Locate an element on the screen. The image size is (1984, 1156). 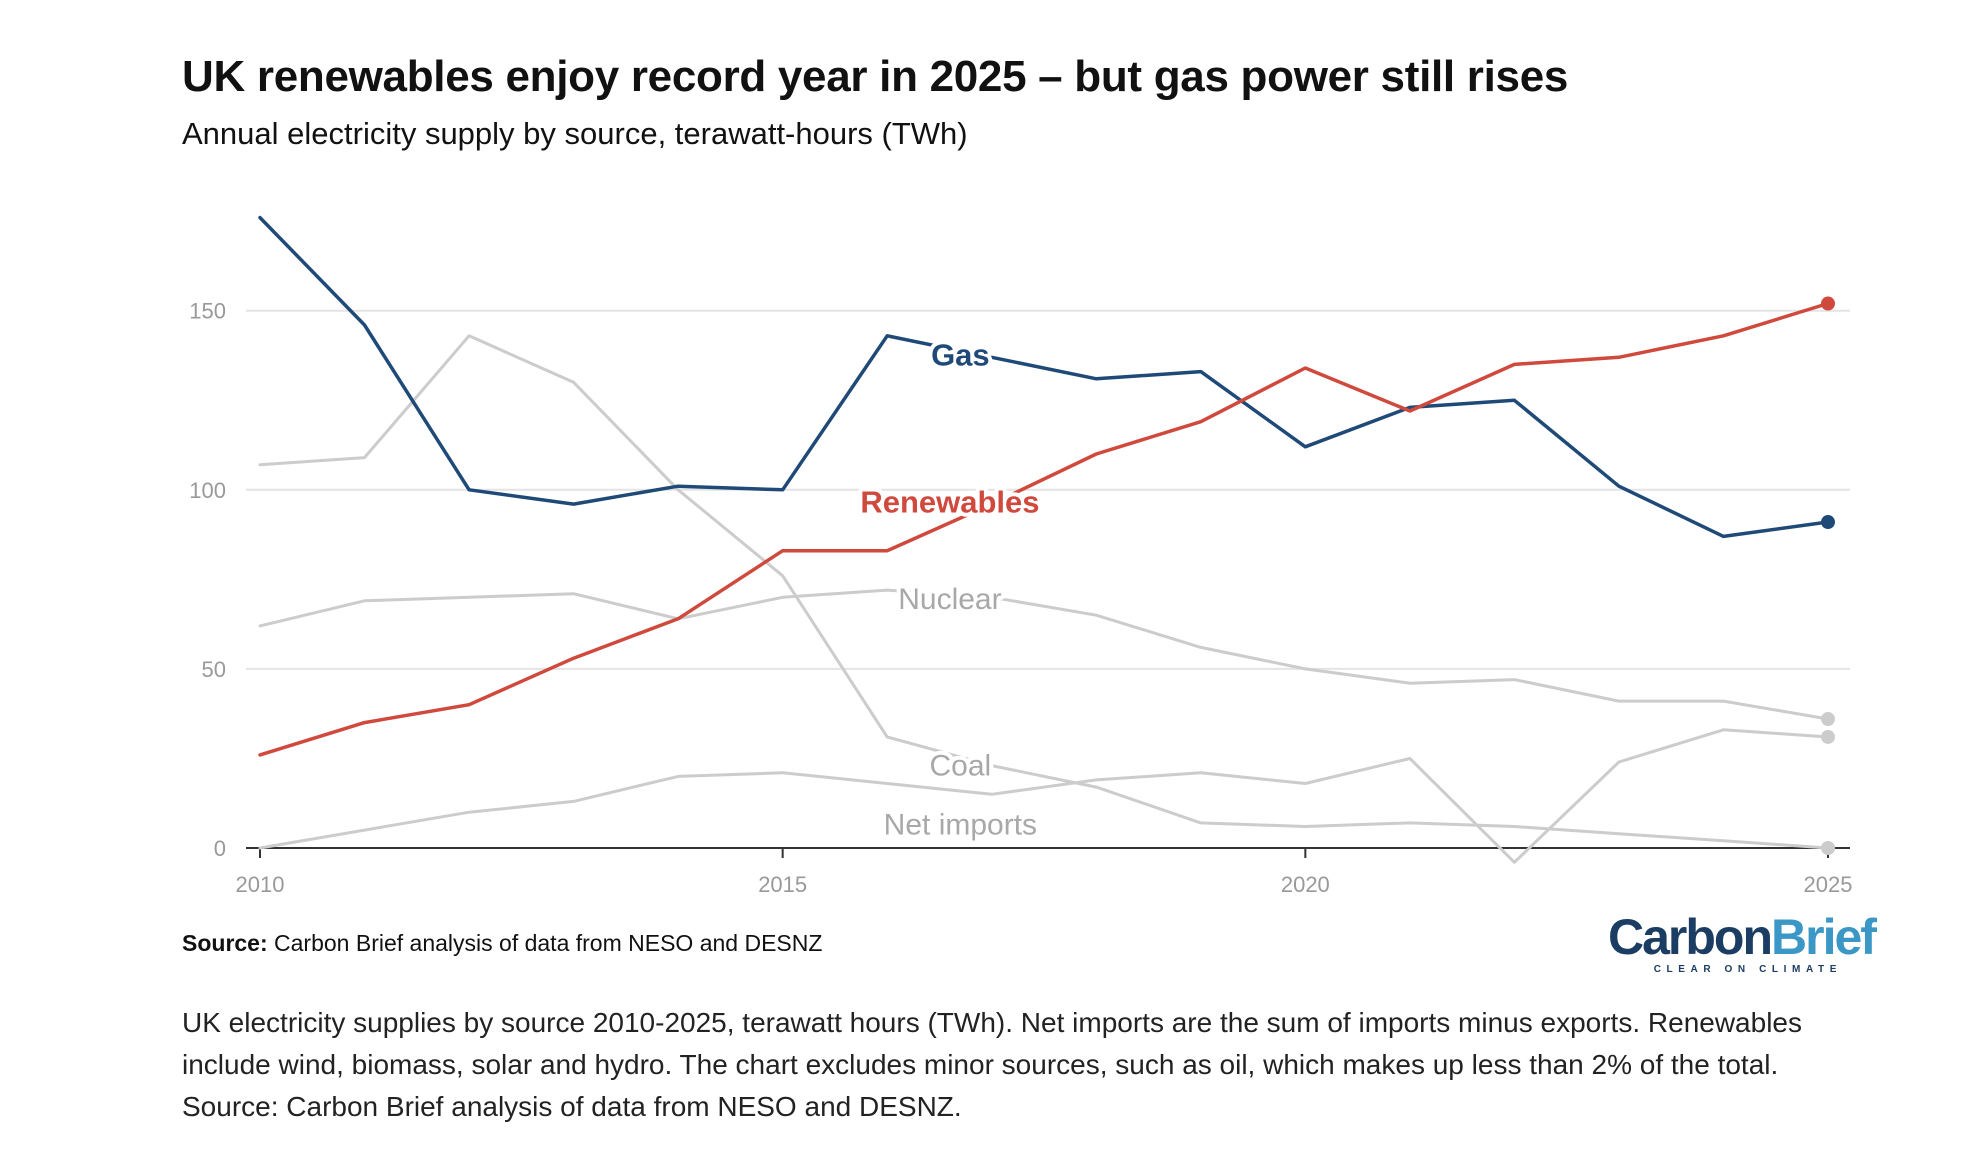
series-label-net-imports: Net imports is located at coordinates (960, 825).